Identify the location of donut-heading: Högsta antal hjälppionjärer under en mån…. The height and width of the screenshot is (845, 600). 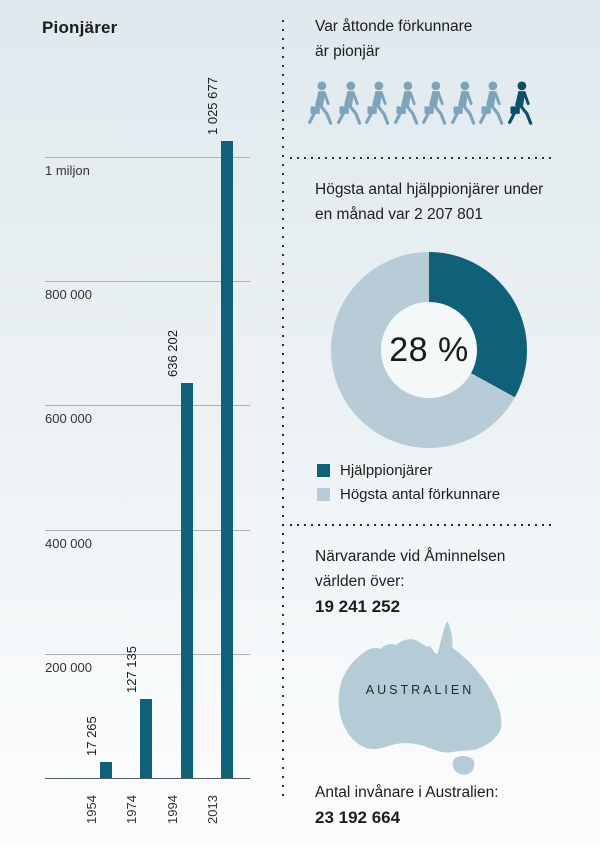
(429, 202).